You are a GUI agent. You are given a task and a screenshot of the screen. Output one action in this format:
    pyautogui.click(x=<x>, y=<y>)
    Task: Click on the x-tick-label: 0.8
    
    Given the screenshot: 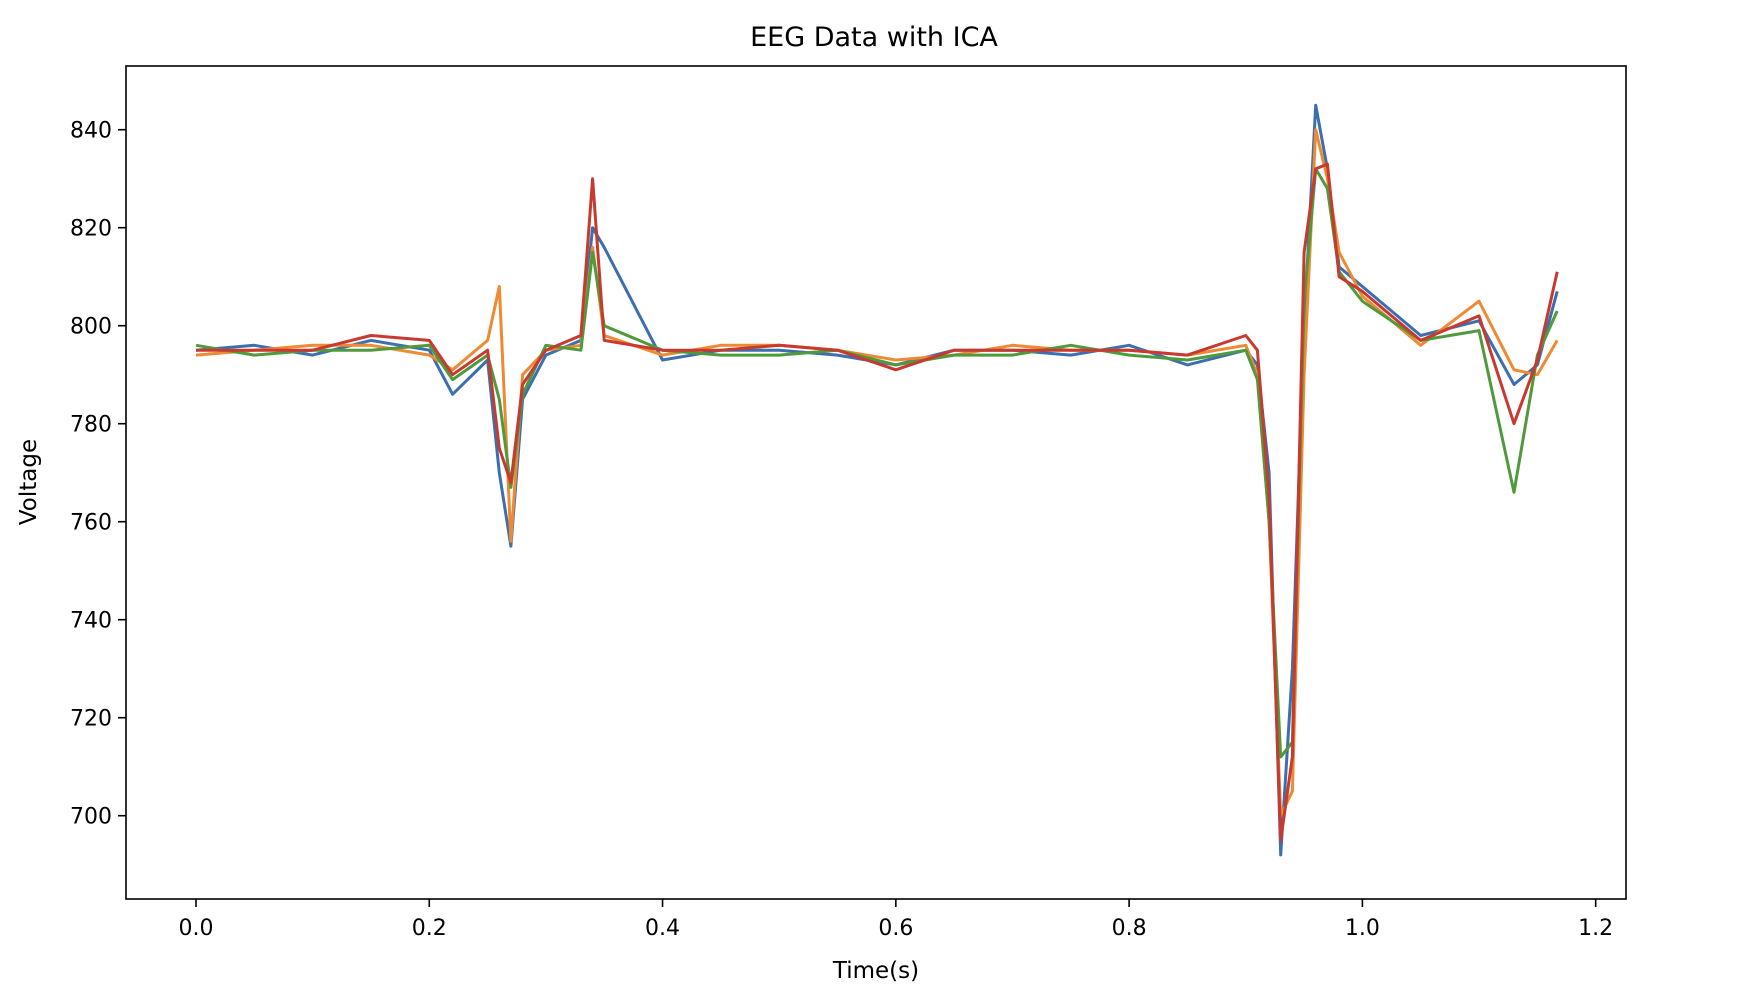 What is the action you would take?
    pyautogui.click(x=1129, y=928)
    